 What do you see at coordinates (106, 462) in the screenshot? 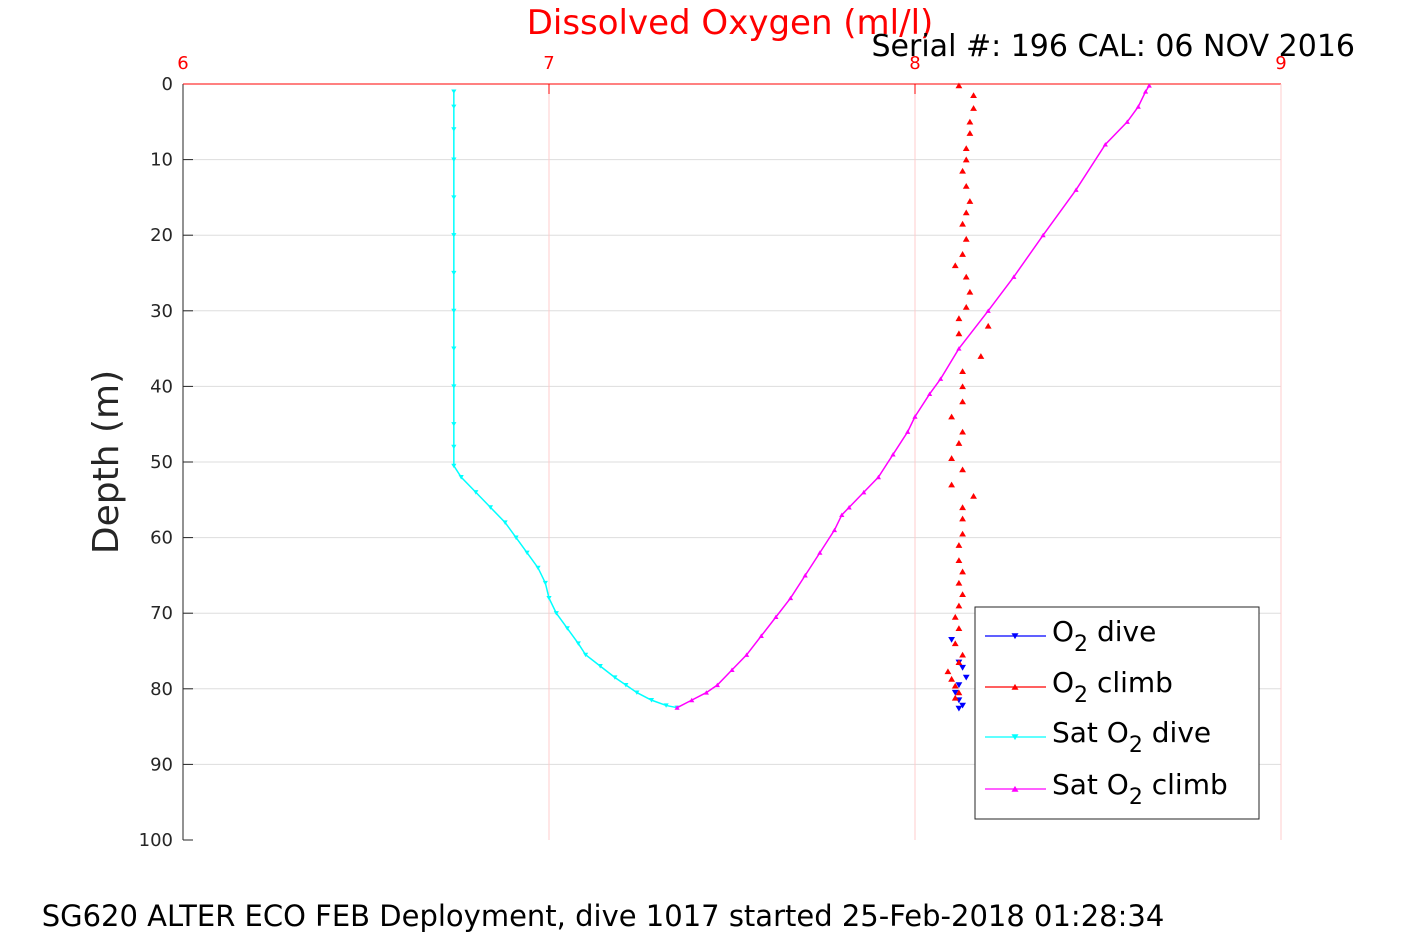
I see `y-axis-label: Depth (m)` at bounding box center [106, 462].